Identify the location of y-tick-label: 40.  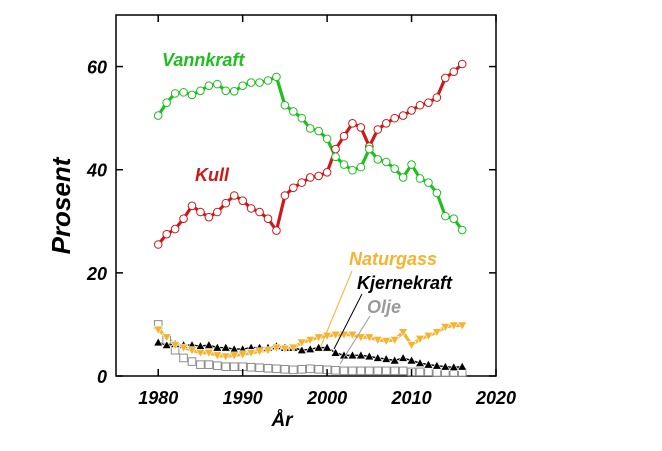
(96, 171).